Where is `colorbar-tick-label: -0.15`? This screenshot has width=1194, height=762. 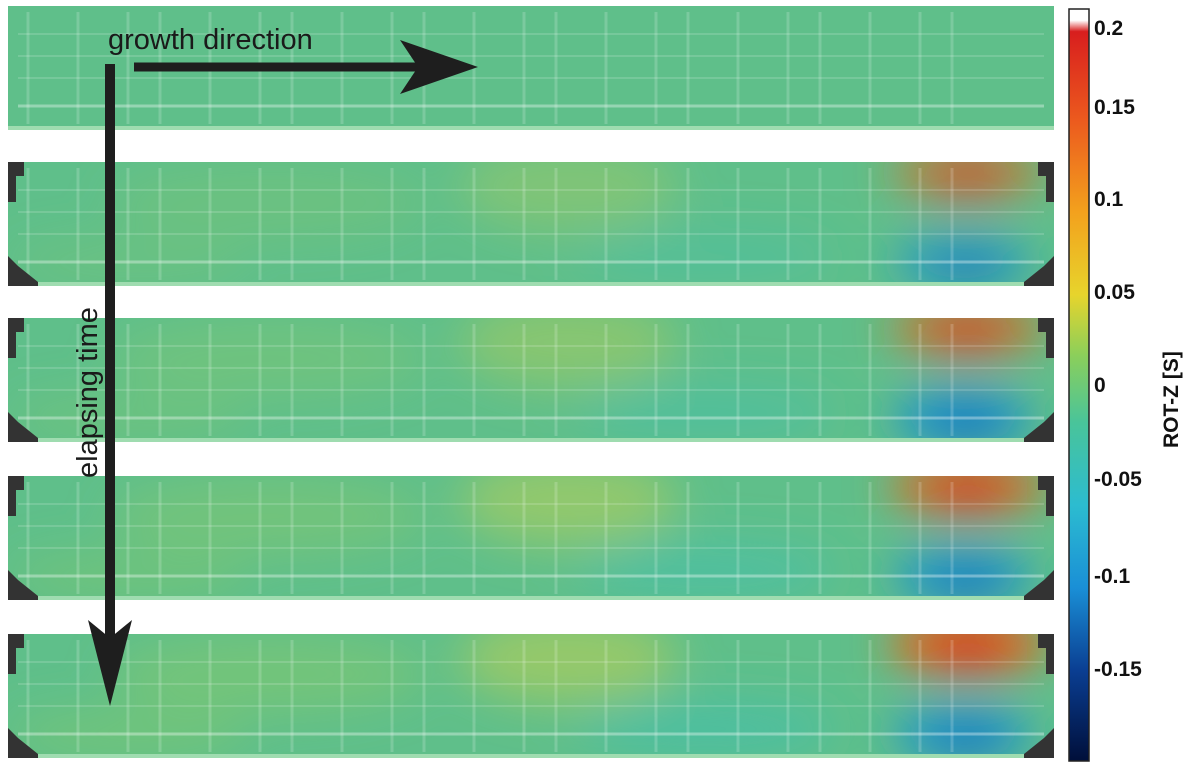
colorbar-tick-label: -0.15 is located at coordinates (1118, 669).